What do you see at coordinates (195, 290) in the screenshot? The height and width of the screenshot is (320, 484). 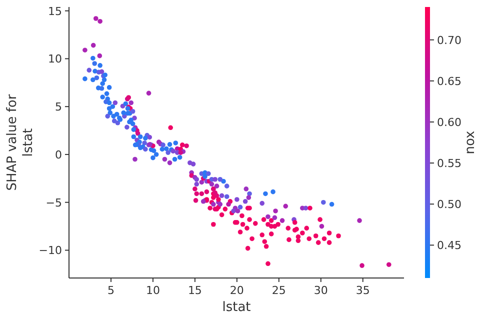 I see `x-tick-label: 15` at bounding box center [195, 290].